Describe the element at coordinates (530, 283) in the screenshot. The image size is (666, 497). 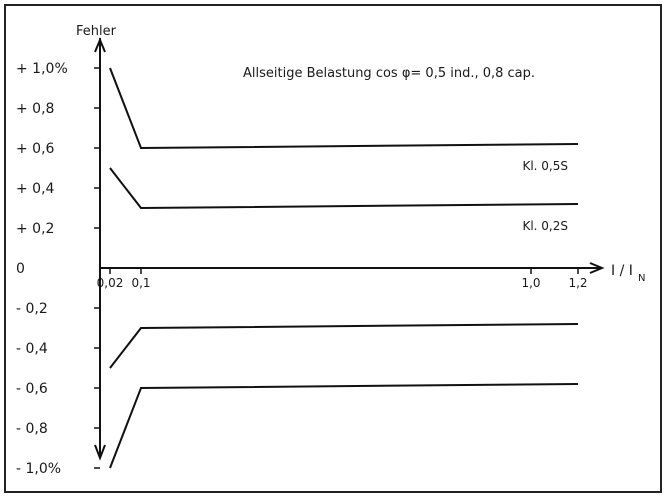
I see `x-tick-label: 1,0` at that location.